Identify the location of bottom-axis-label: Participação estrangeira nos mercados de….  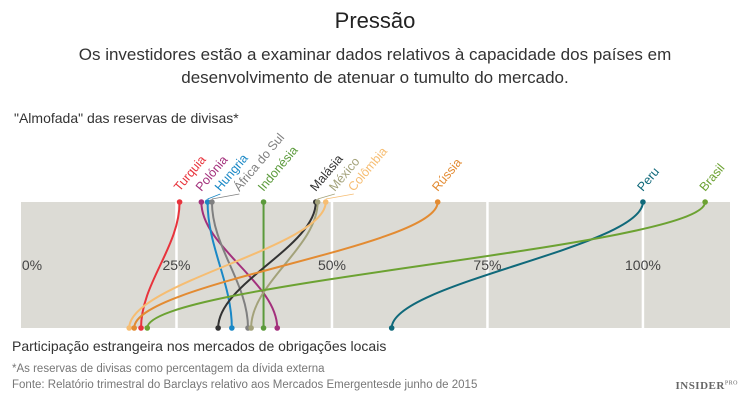
(199, 346).